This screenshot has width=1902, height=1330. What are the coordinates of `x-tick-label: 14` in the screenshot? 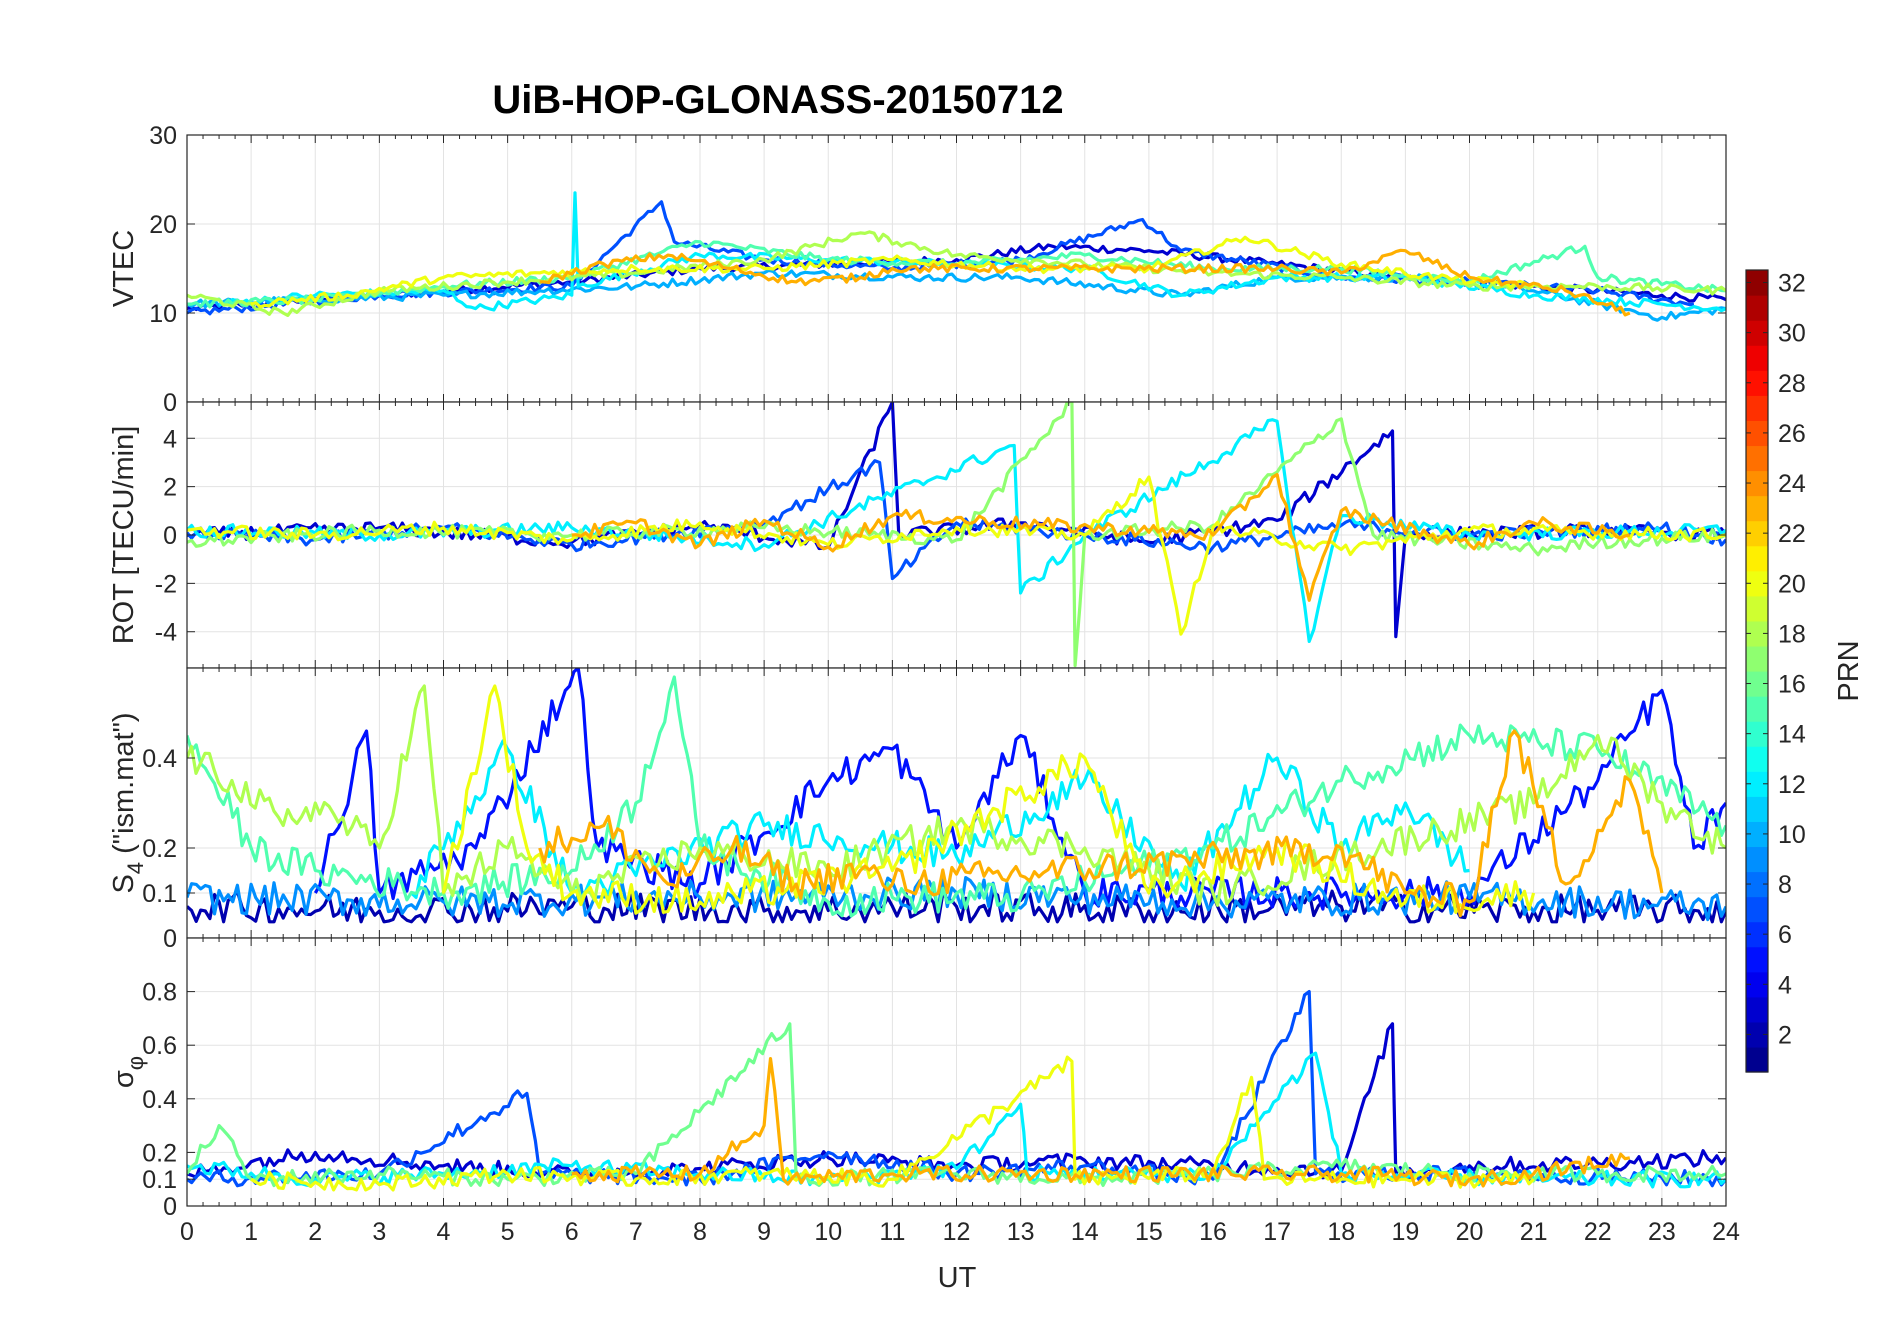 It's located at (1085, 1232).